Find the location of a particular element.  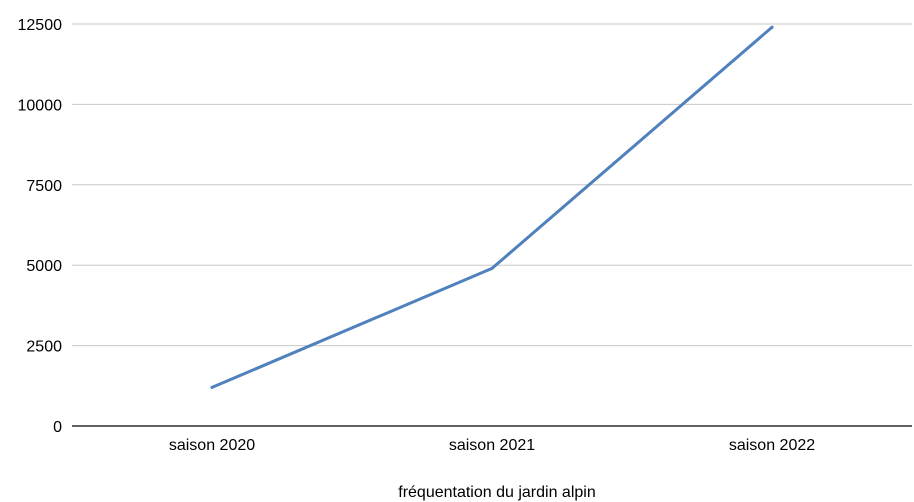

x-tick-label: saison 2021 is located at coordinates (492, 445).